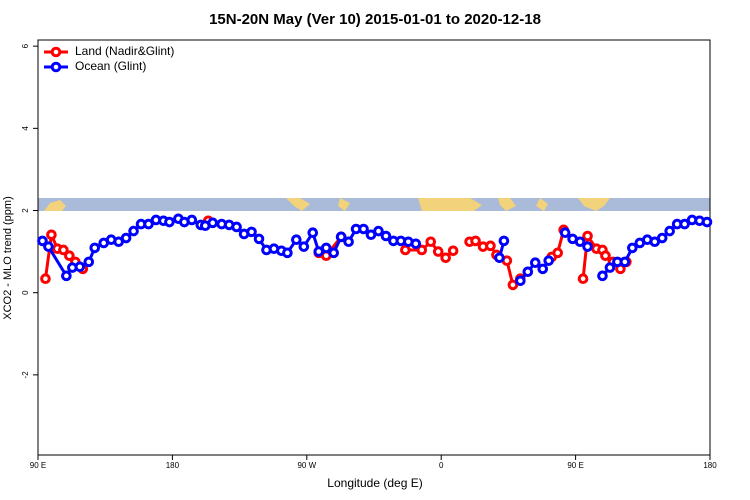 This screenshot has width=750, height=500. What do you see at coordinates (374, 483) in the screenshot?
I see `x-axis-label: Longitude (deg E)` at bounding box center [374, 483].